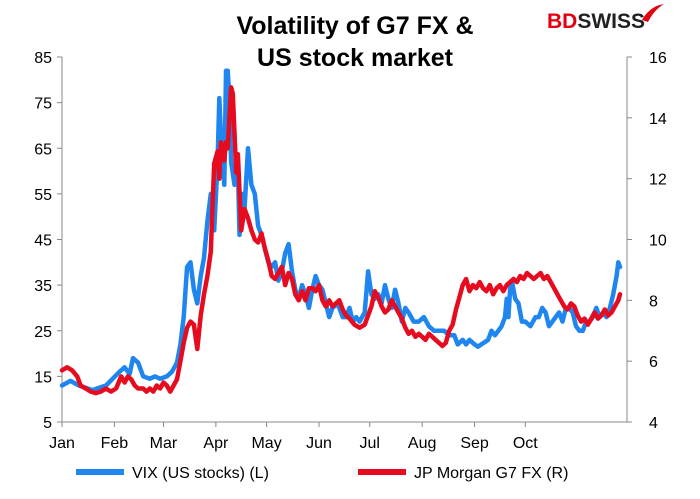 This screenshot has height=499, width=700. I want to click on legend-label-vix: VIX (US stocks) (L), so click(200, 473).